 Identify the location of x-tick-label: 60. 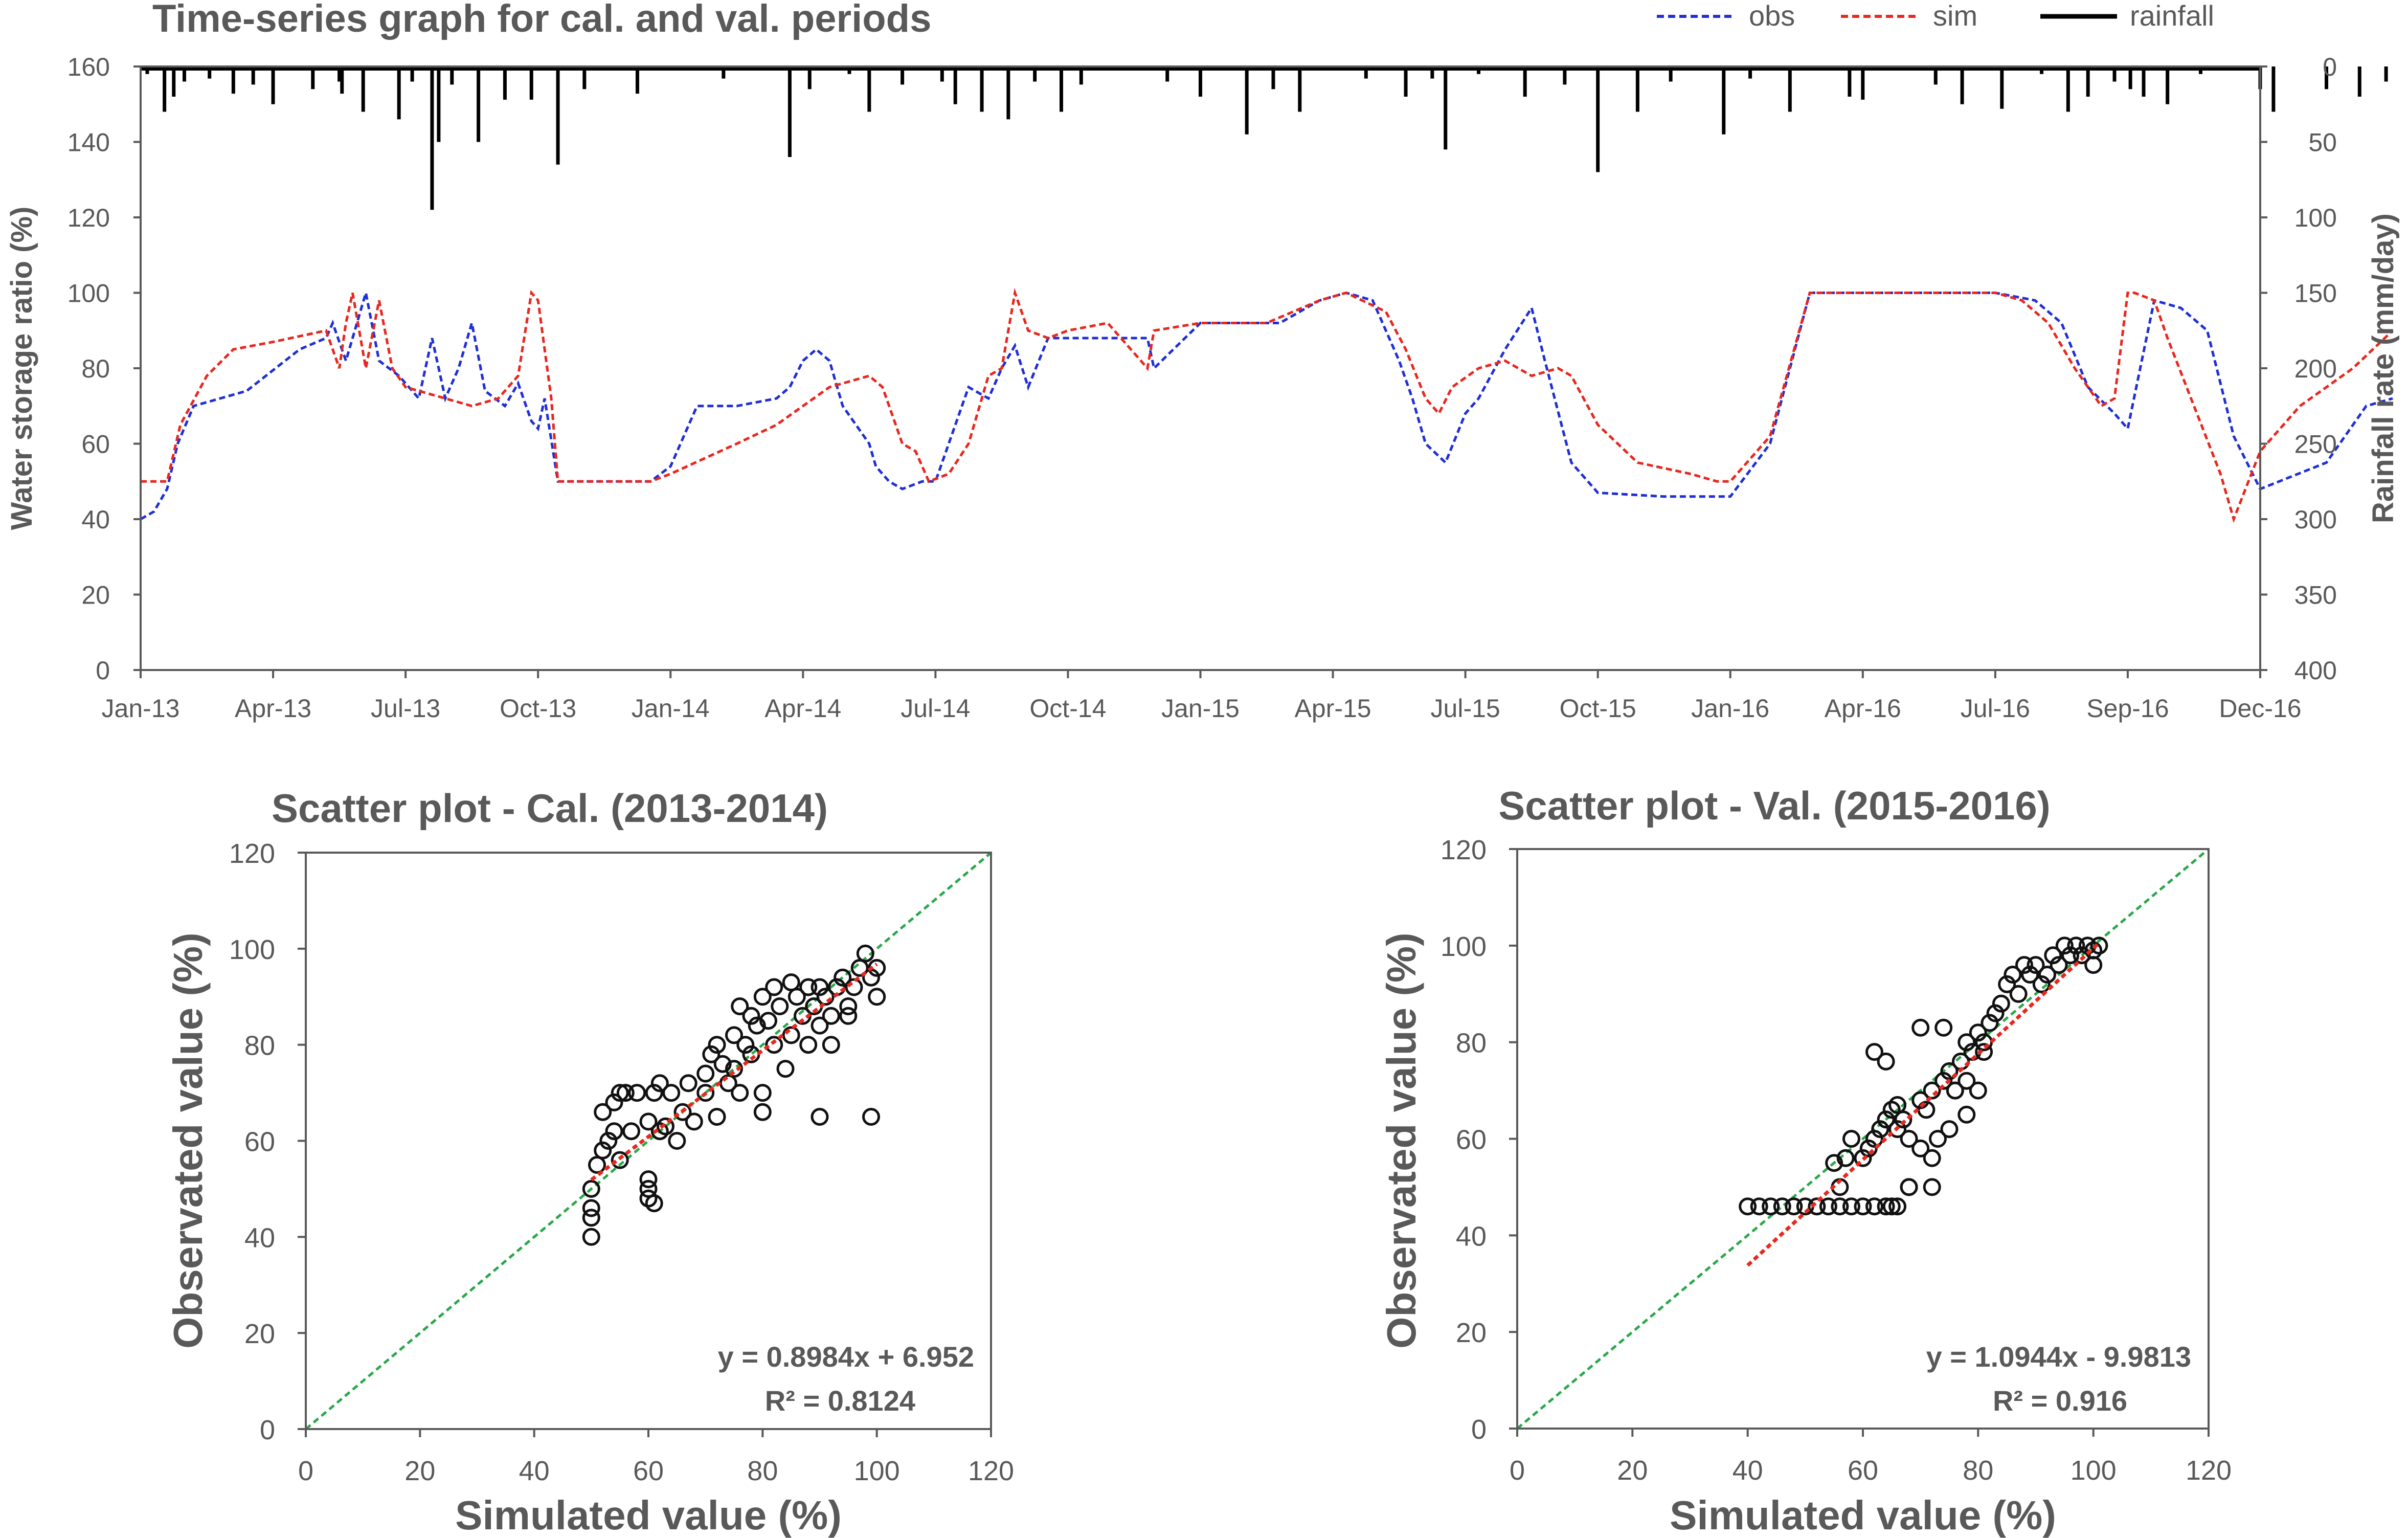
(1863, 1470).